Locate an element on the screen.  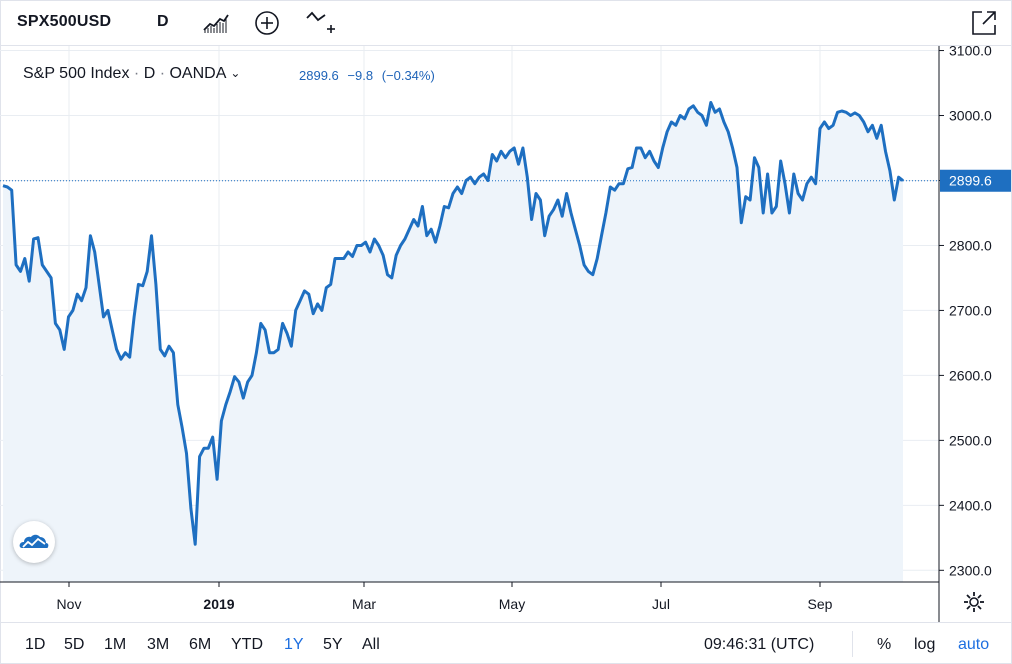
legend-values: 2899.6 −9.8 (−0.34%) is located at coordinates (369, 75).